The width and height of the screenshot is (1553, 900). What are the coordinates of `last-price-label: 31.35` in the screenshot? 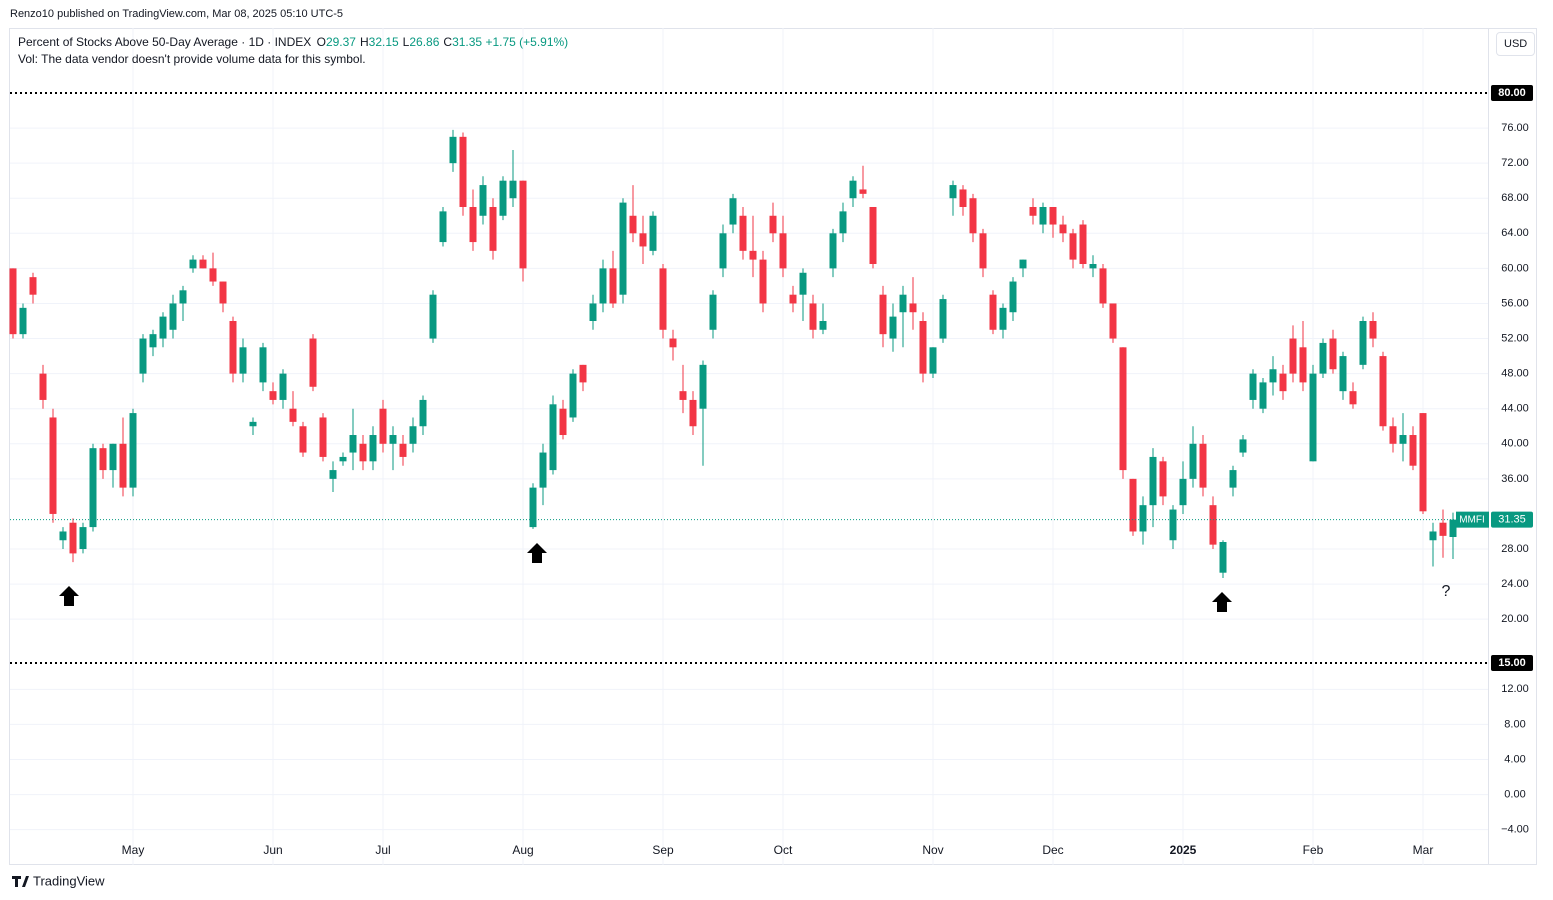 It's located at (1512, 520).